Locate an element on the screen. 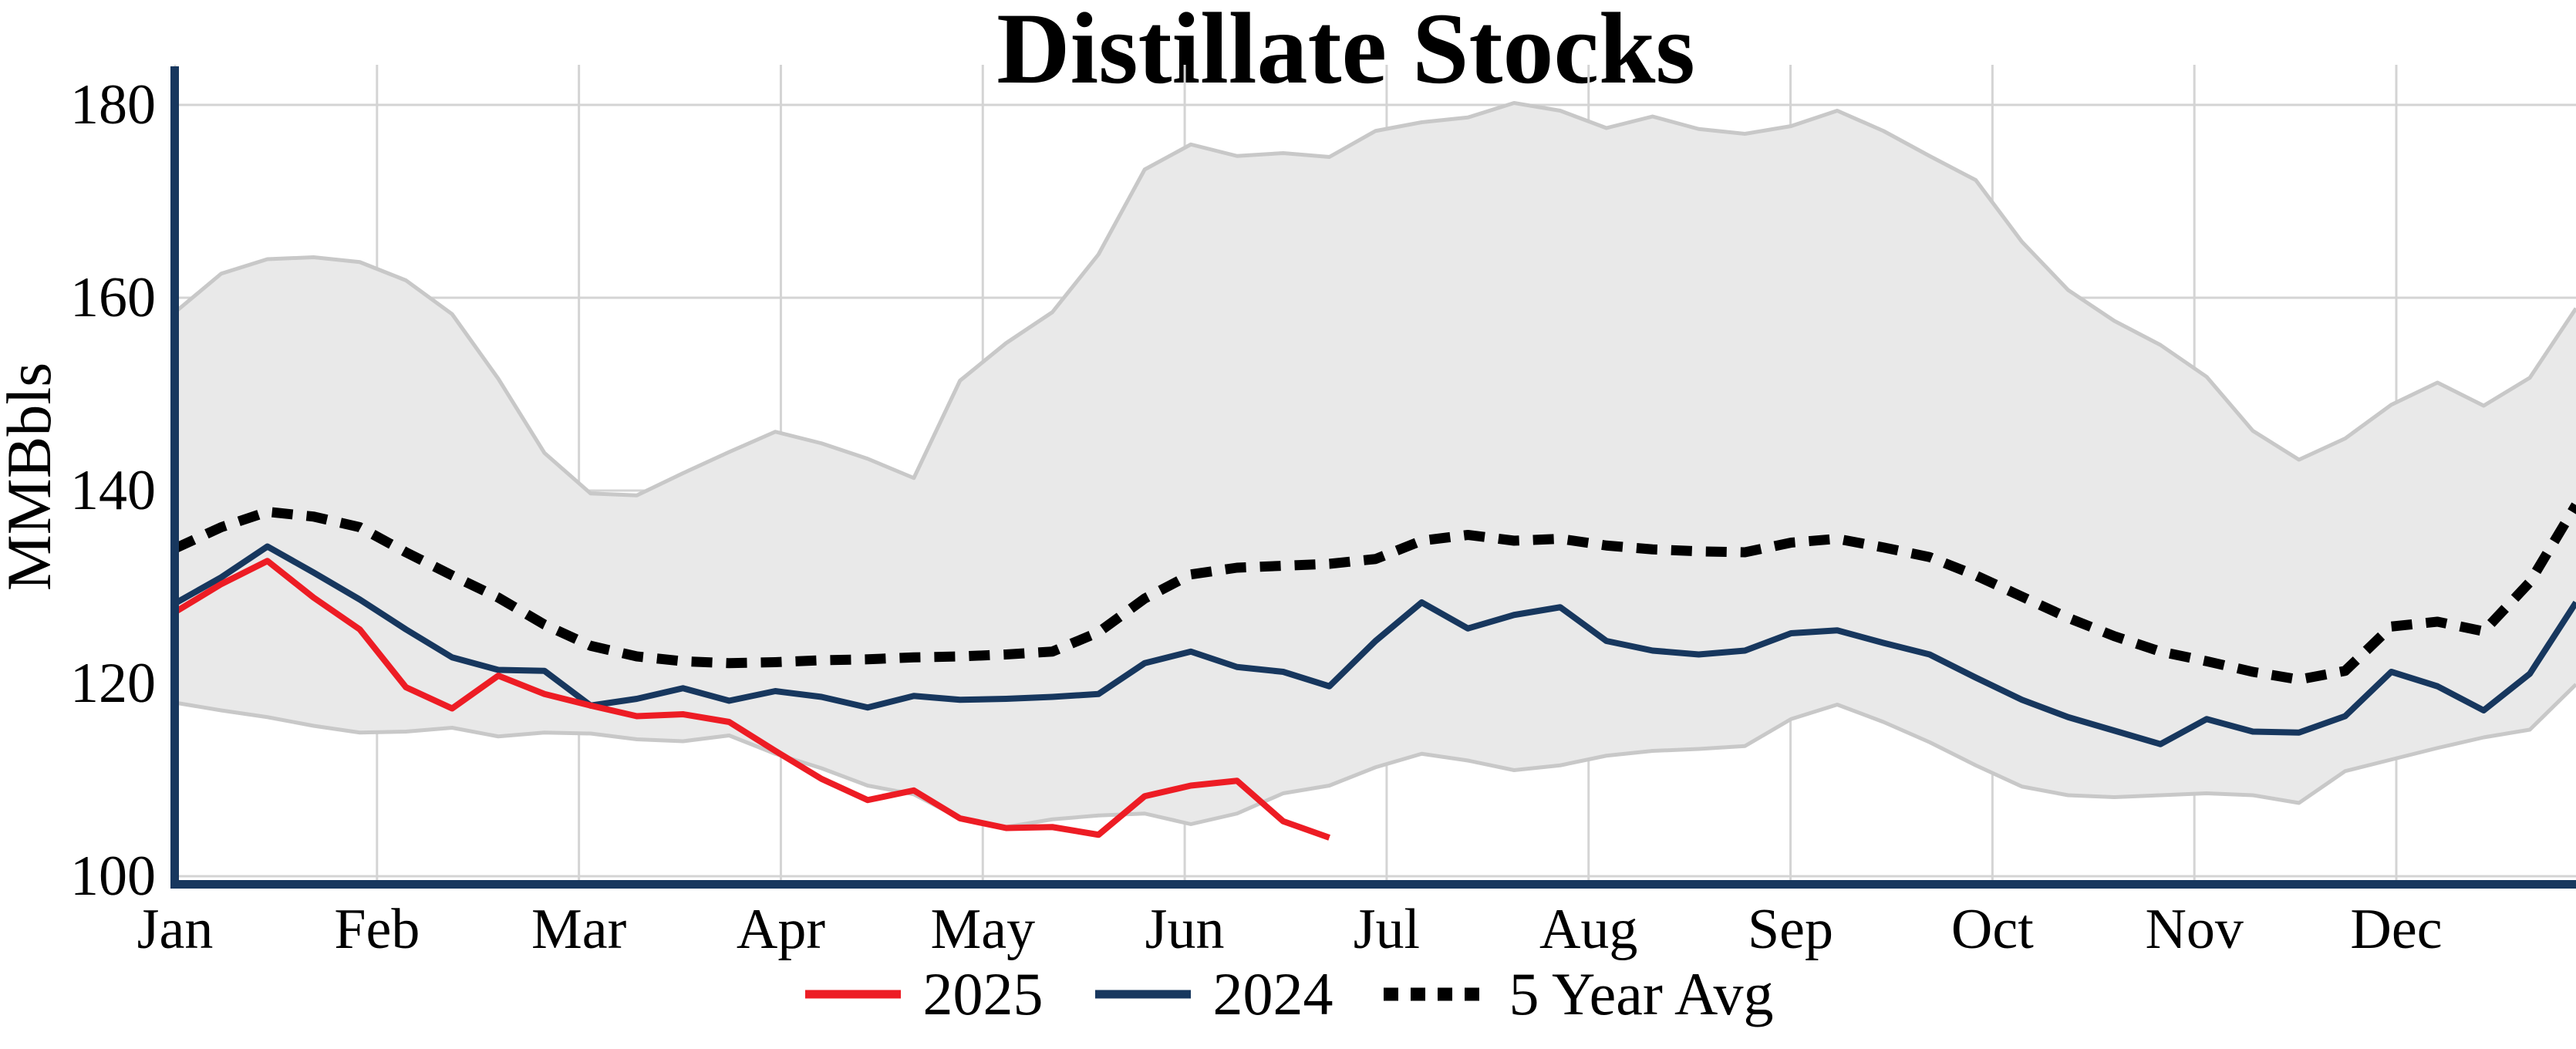  y-tick-label-140: 140 is located at coordinates (113, 491).